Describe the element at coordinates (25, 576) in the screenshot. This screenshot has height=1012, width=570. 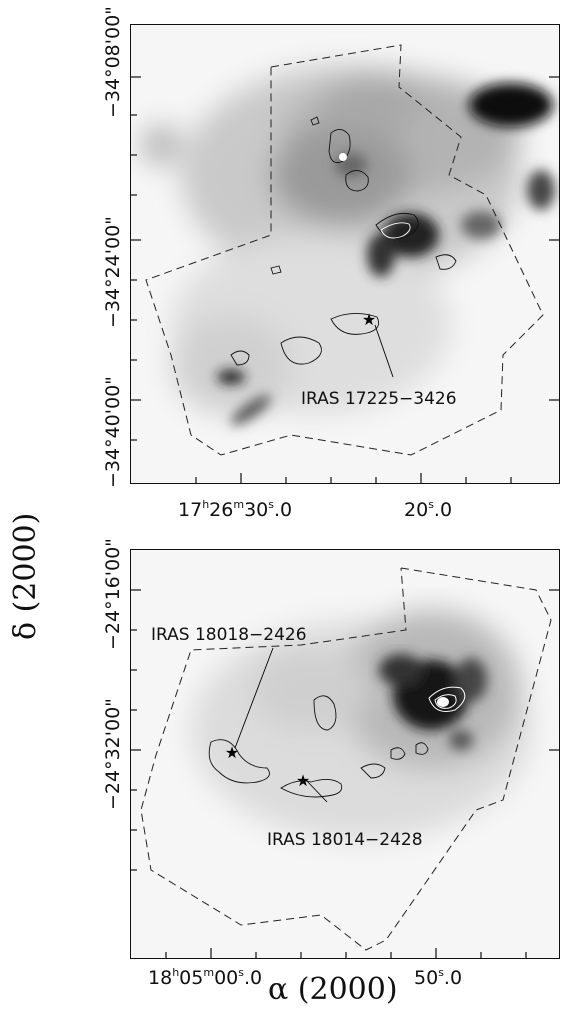
I see `y-axis-title: δ (2000)` at that location.